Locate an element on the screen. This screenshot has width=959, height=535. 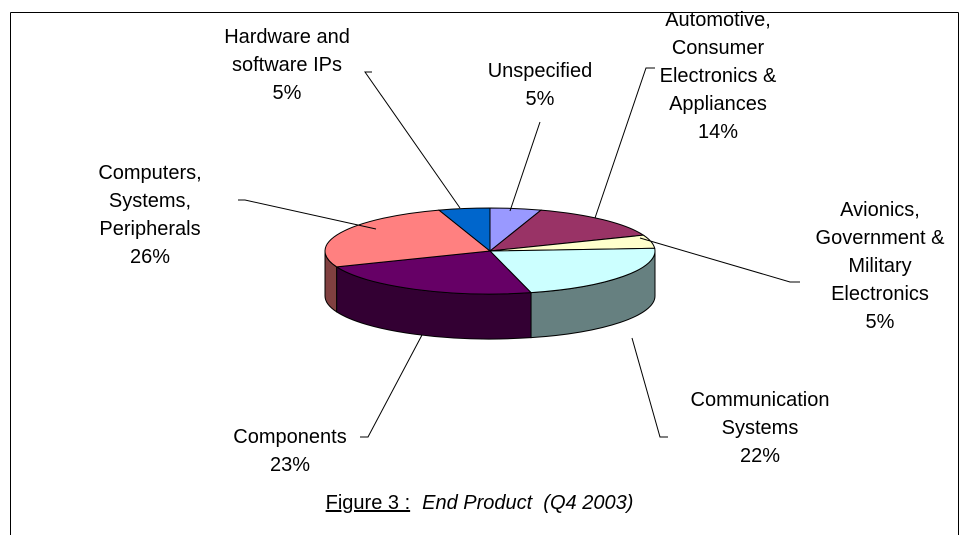
pie is located at coordinates (490, 273).